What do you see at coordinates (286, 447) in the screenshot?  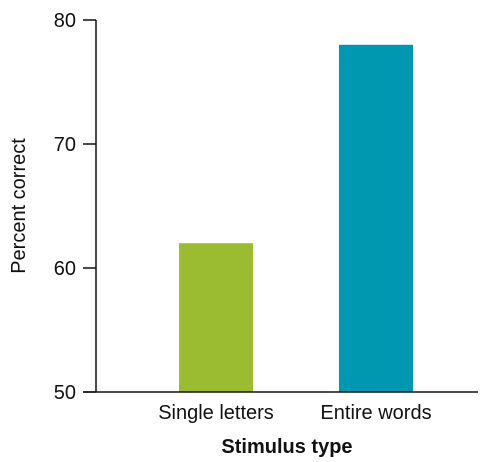 I see `x-axis-title: Stimulus type` at bounding box center [286, 447].